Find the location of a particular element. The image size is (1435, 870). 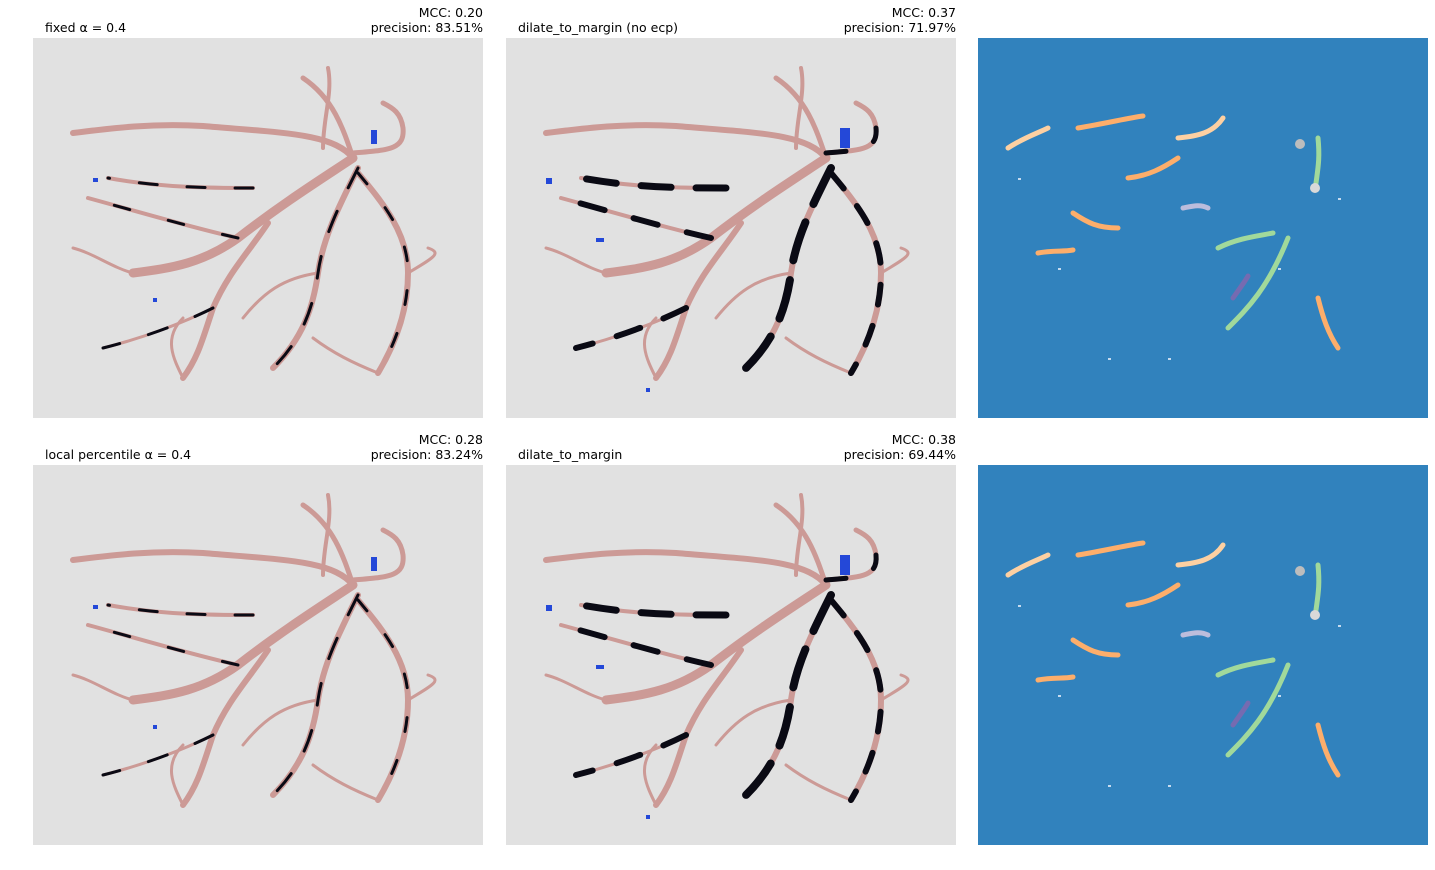

panel-mcc: MCC: 0.28 is located at coordinates (451, 439).